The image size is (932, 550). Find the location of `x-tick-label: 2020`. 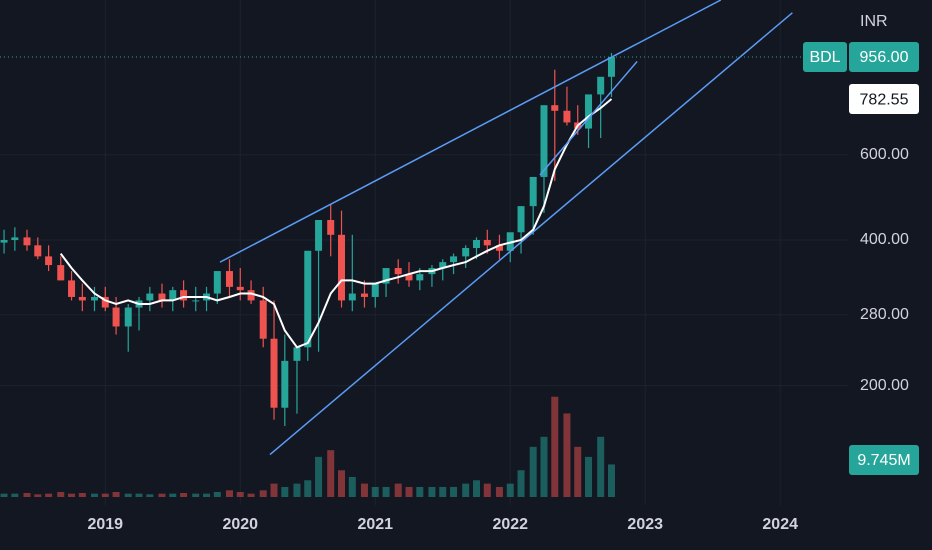

x-tick-label: 2020 is located at coordinates (240, 524).